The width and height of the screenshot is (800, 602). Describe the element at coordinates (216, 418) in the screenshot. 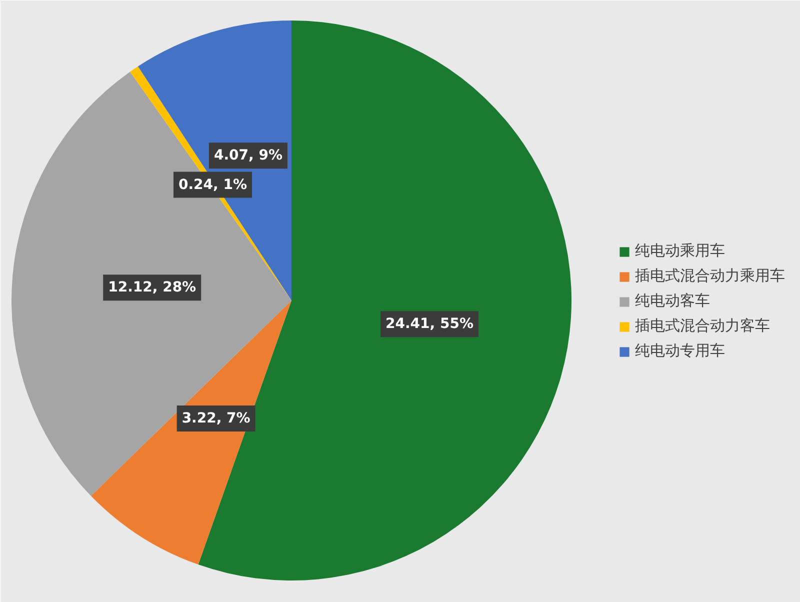

I see `data-label: 3.22, 7%` at that location.